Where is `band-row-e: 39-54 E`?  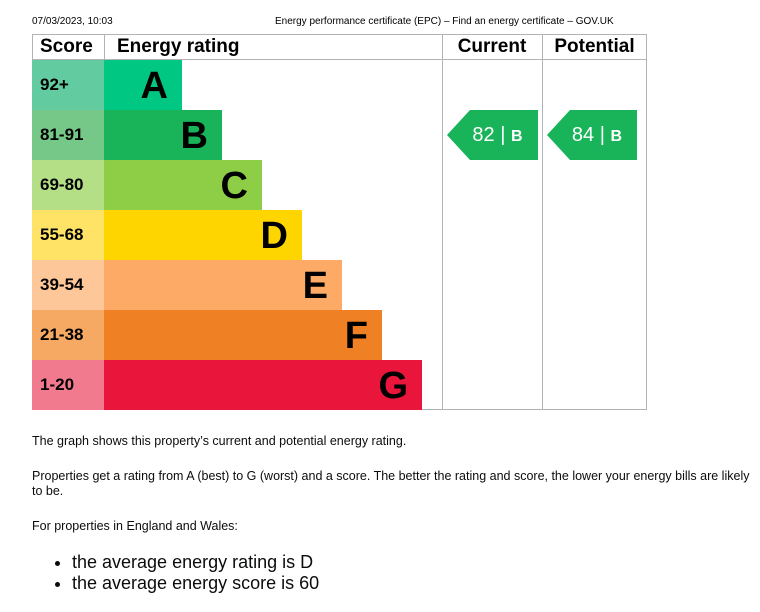 band-row-e: 39-54 E is located at coordinates (237, 285).